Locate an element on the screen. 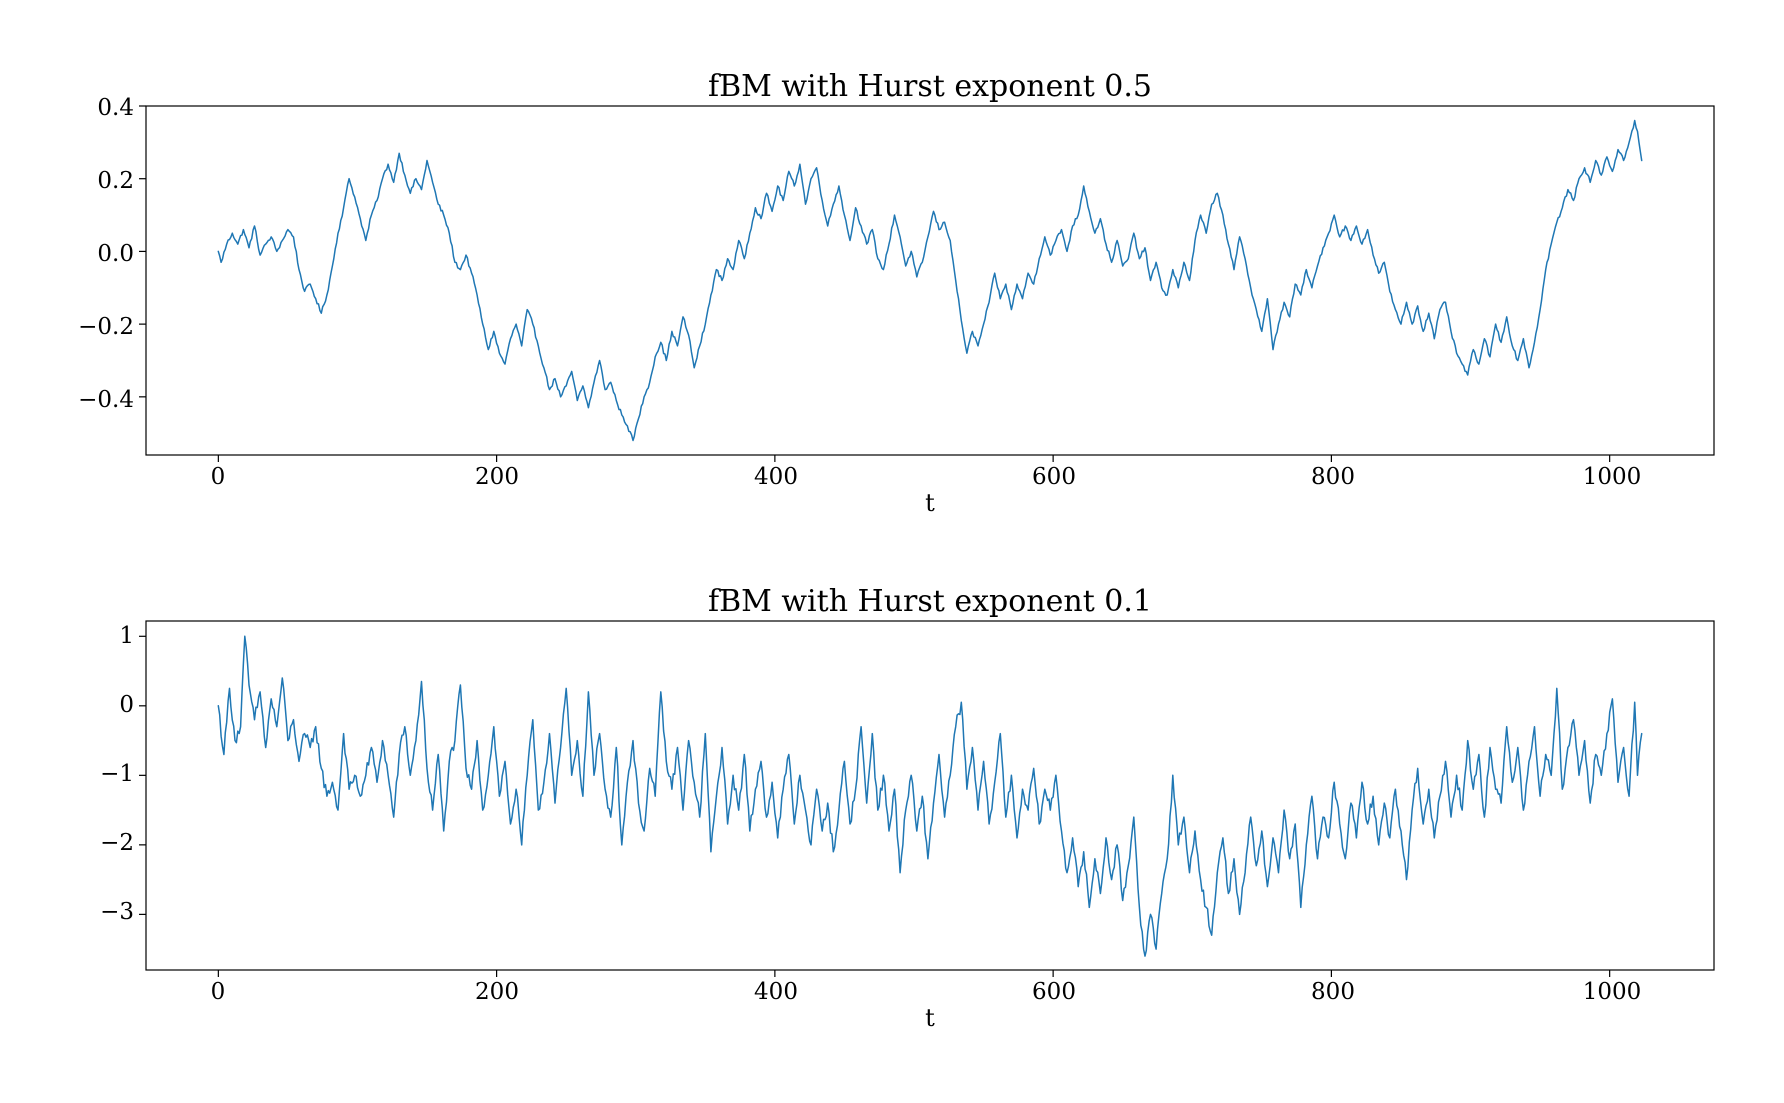 This screenshot has width=1784, height=1103. y-tick-labels: 0.4 0.2 0.0 −0.2 −0.4 is located at coordinates (106, 254).